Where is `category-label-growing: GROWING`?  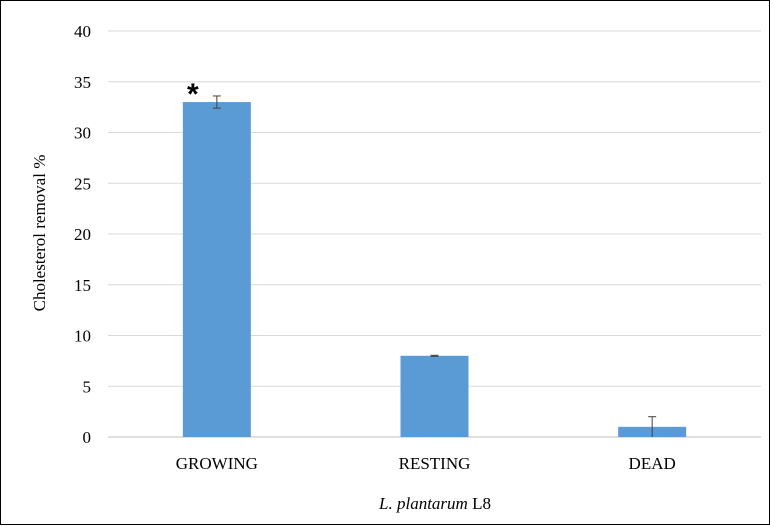 category-label-growing: GROWING is located at coordinates (217, 463).